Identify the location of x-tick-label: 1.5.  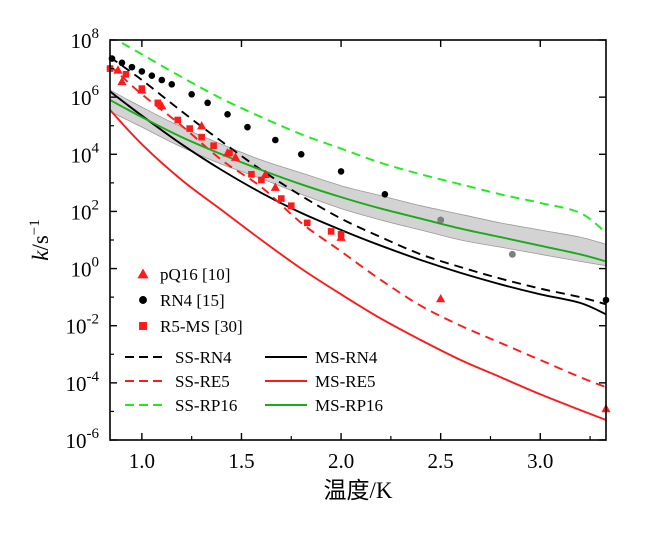
(241, 461).